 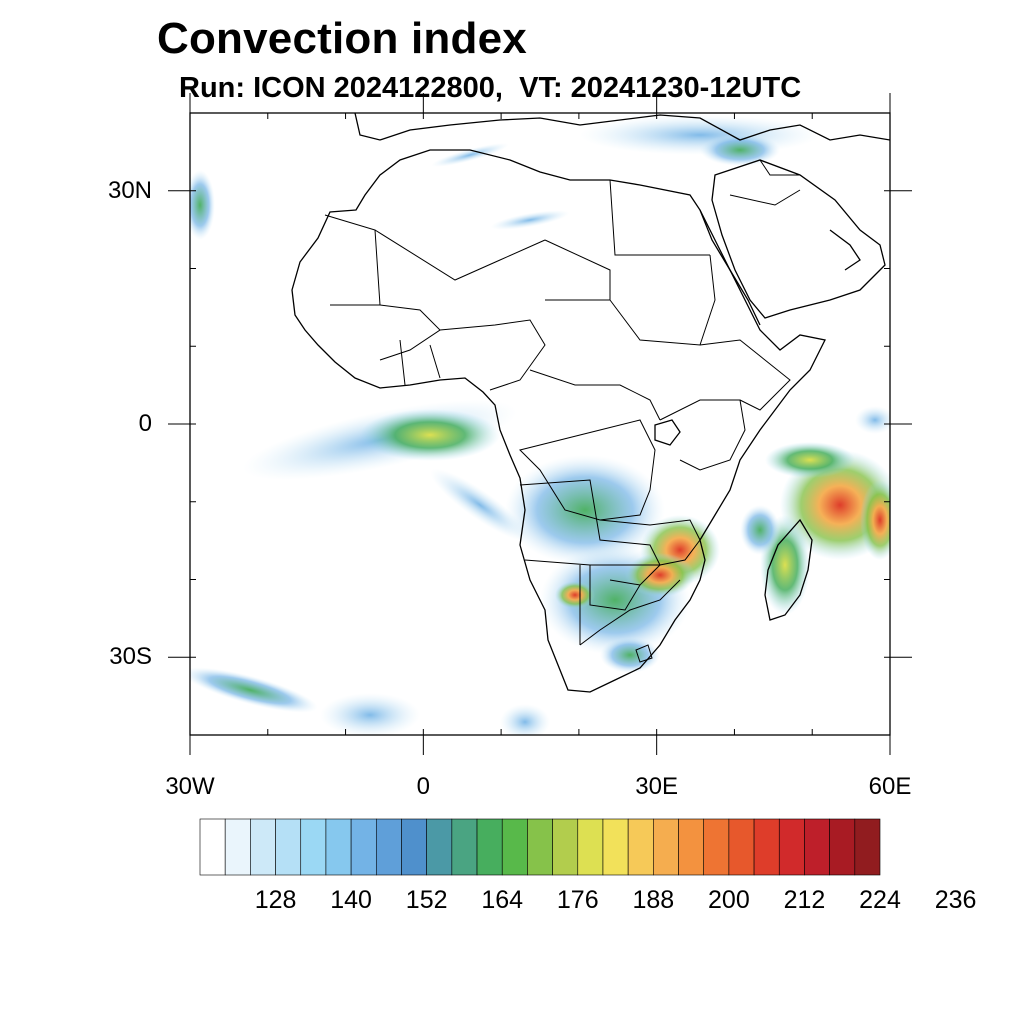 I want to click on lat-tick-label: 30S, so click(x=130, y=657).